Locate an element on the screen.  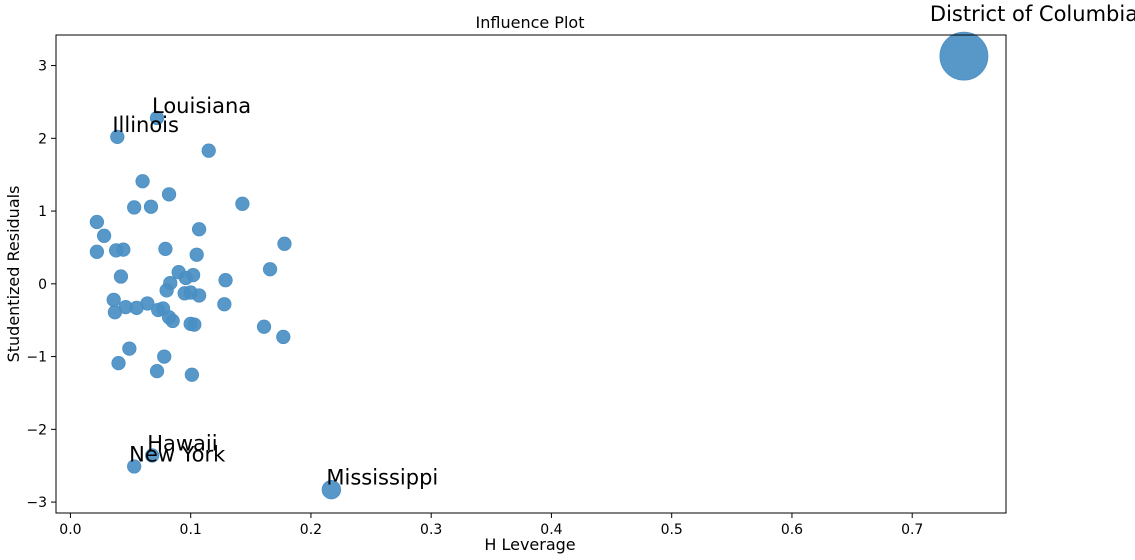
x-axis-ticks: 0.0 0.1 0.2 0.3 0.4 0.5 0.6 0.7 is located at coordinates (491, 525).